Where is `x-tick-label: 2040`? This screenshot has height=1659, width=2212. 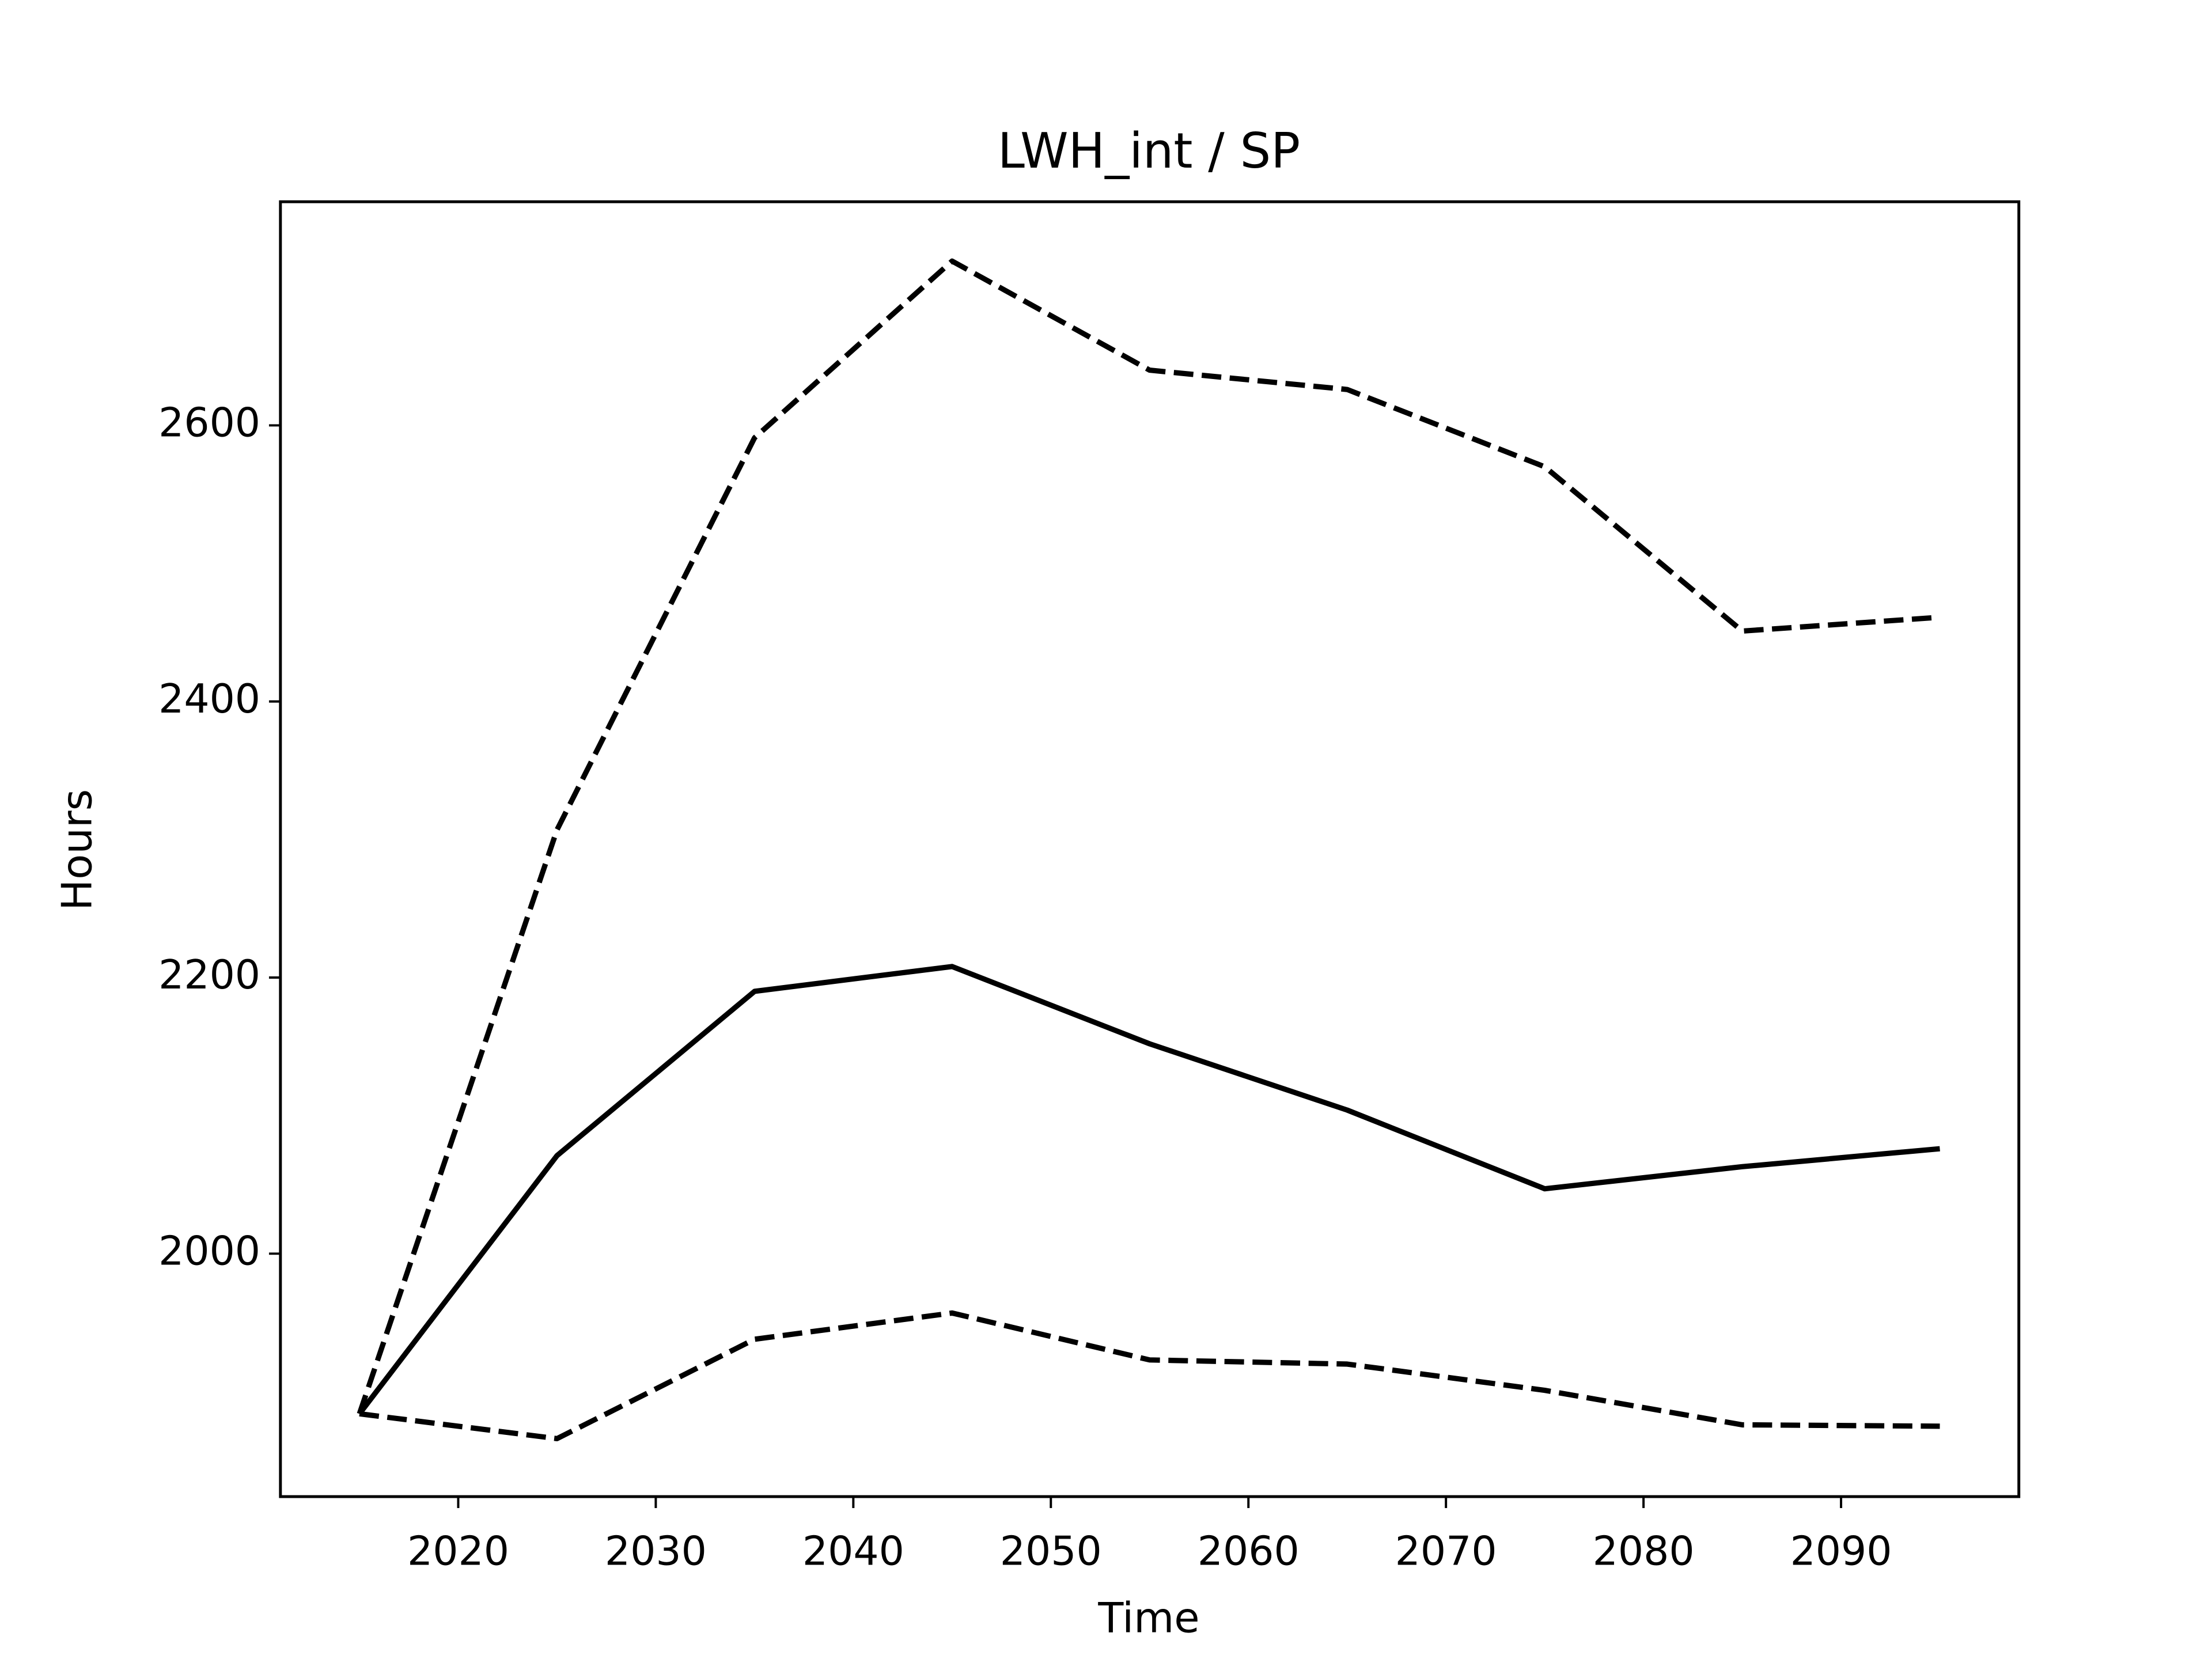 x-tick-label: 2040 is located at coordinates (853, 1551).